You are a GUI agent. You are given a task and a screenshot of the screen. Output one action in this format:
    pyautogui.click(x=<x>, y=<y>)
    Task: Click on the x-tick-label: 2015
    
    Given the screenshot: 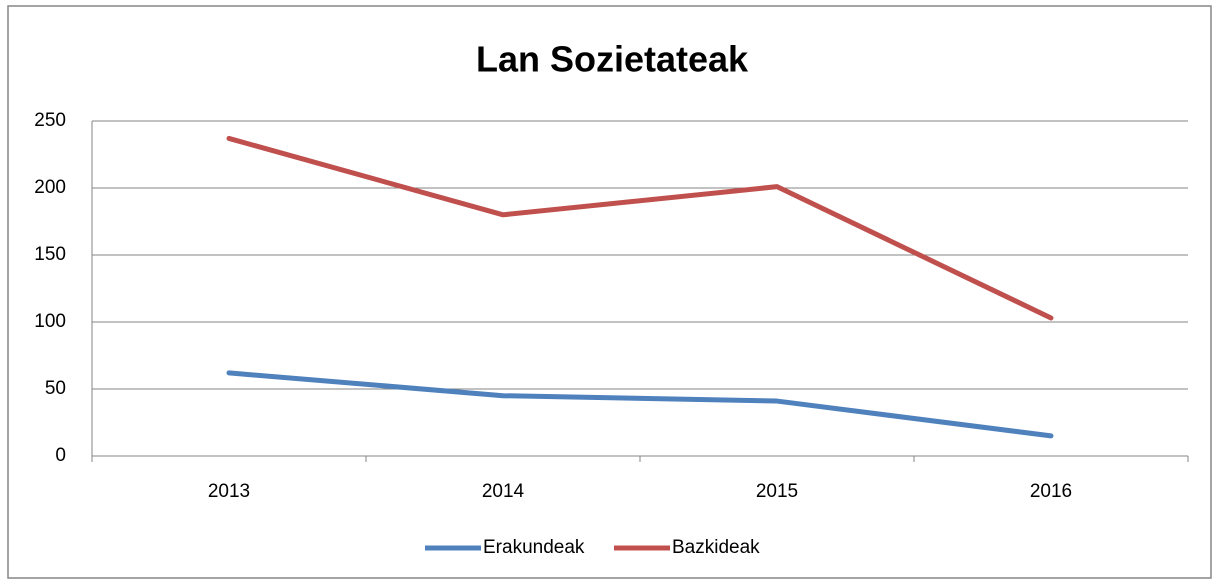 What is the action you would take?
    pyautogui.click(x=777, y=491)
    